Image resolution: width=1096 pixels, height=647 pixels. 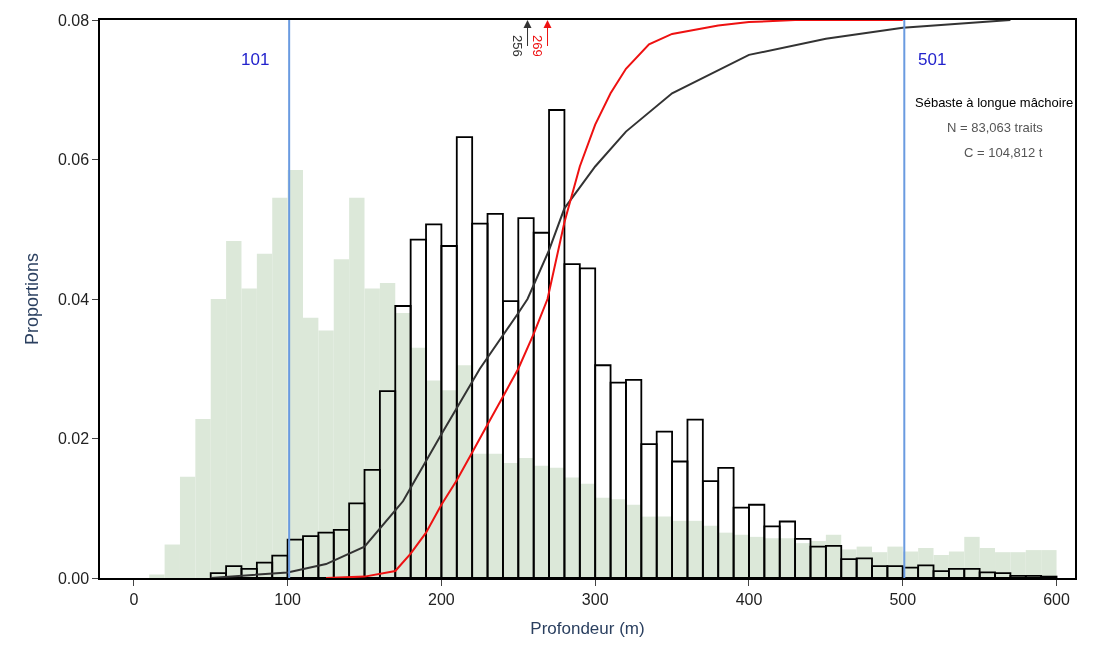 I want to click on x-tick-label: 100, so click(x=288, y=599).